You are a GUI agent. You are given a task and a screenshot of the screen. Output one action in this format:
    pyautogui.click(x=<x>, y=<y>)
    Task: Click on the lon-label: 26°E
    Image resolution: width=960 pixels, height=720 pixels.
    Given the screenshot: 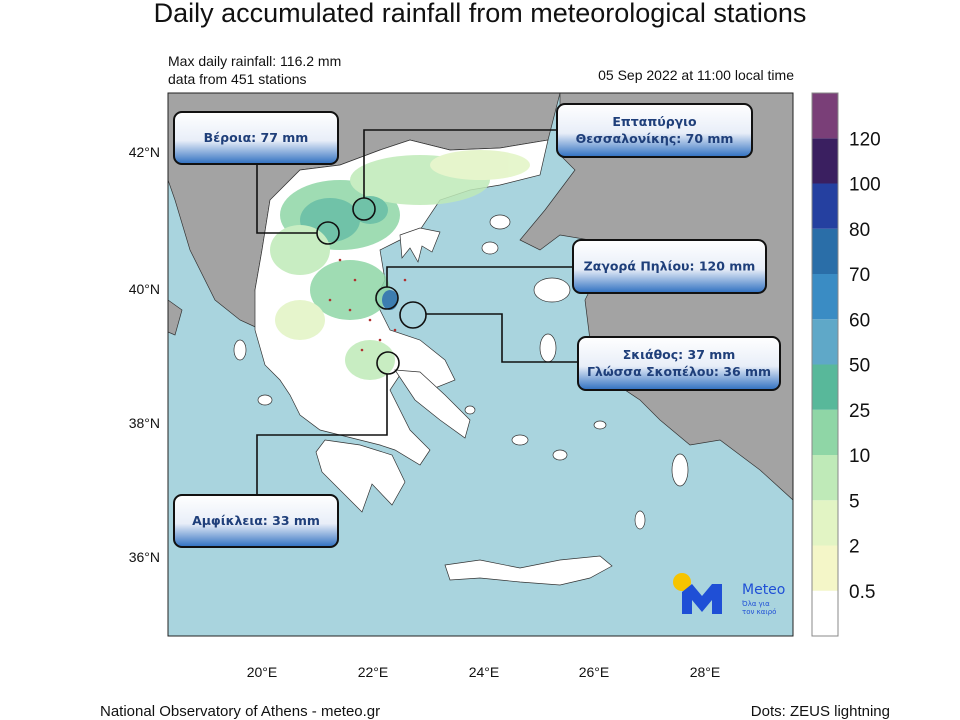 What is the action you would take?
    pyautogui.click(x=594, y=672)
    